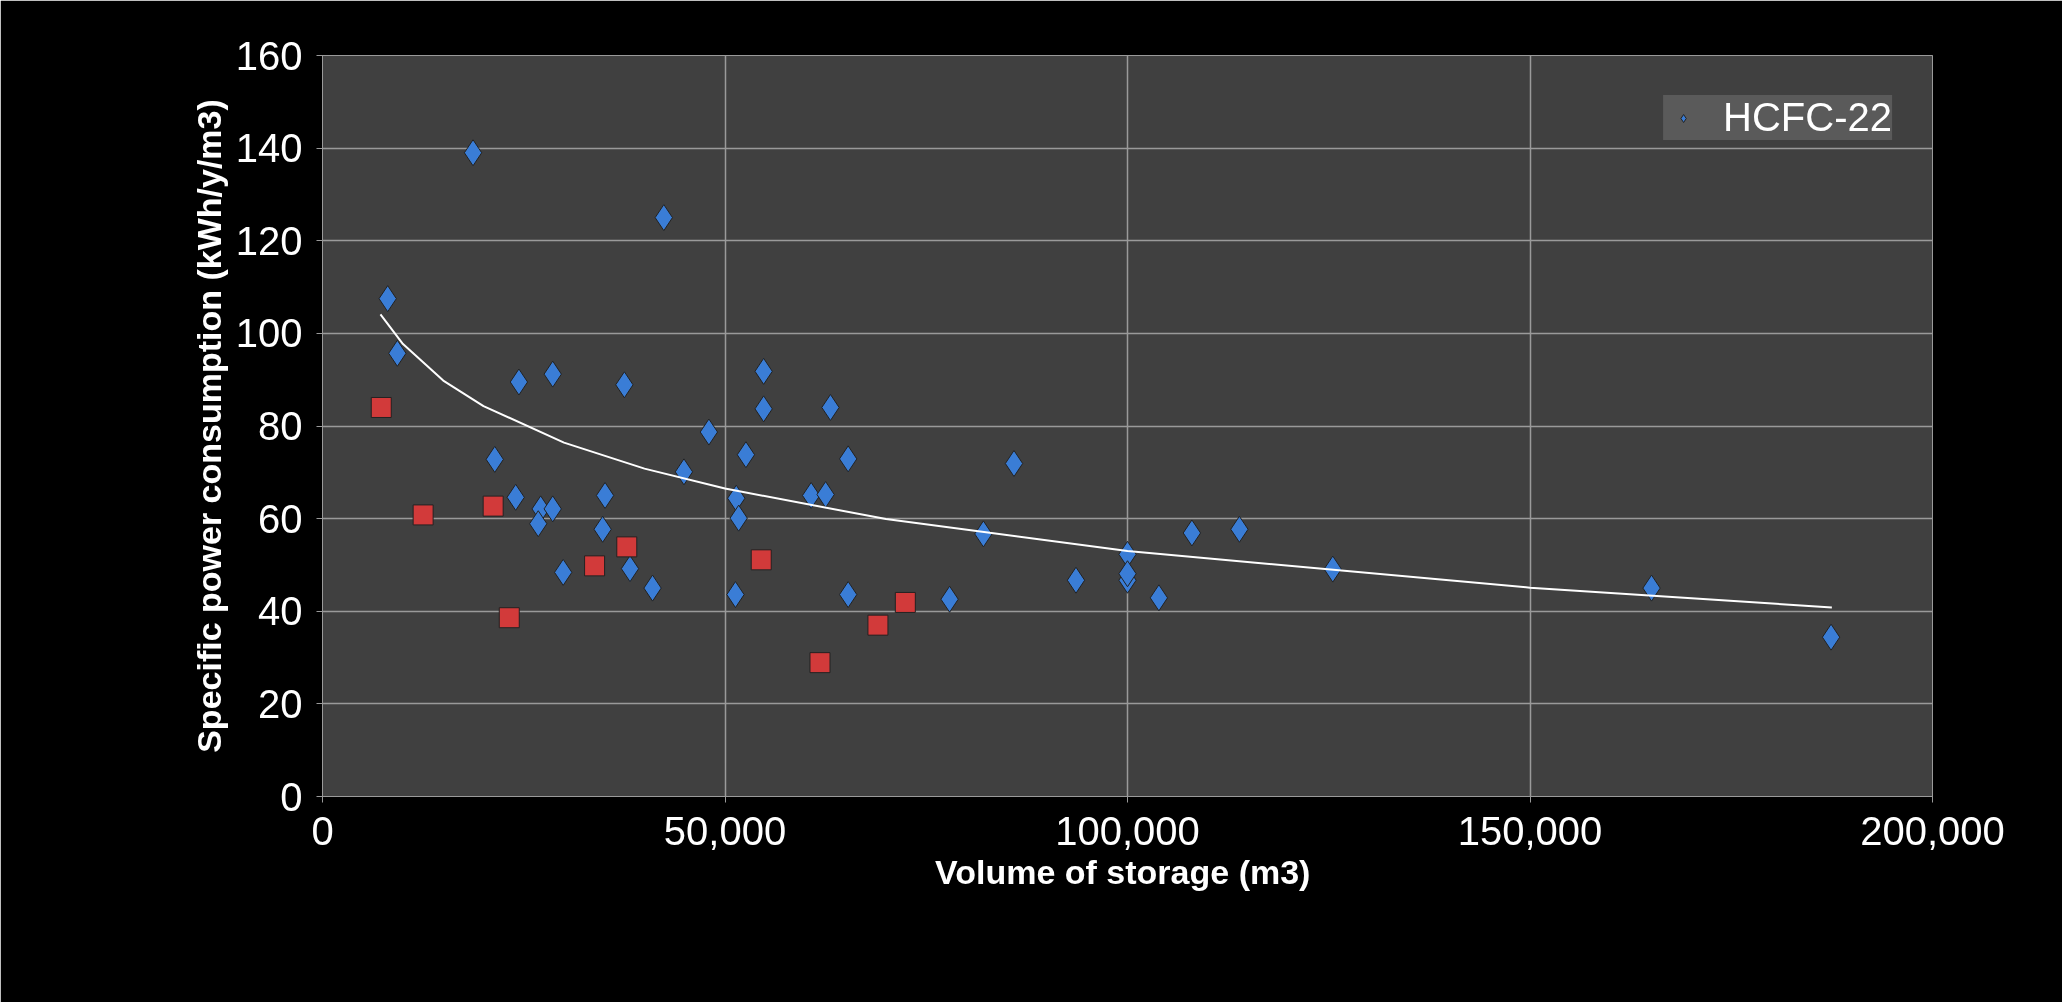  I want to click on y-tick-label: 140, so click(269, 148).